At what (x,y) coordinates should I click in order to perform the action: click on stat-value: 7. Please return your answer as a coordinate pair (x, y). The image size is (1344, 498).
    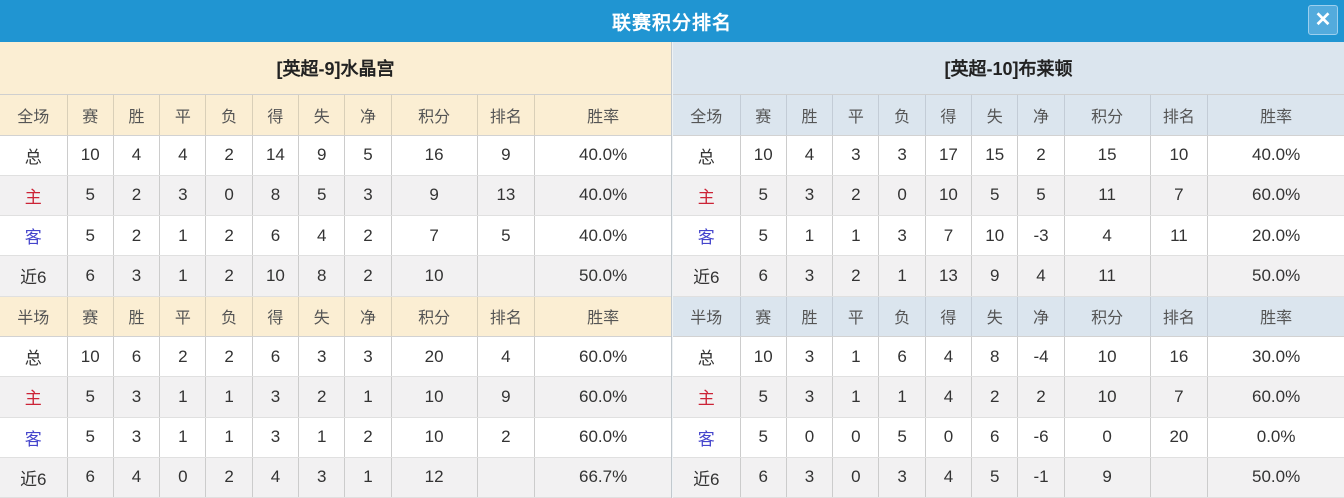
    Looking at the image, I should click on (949, 236).